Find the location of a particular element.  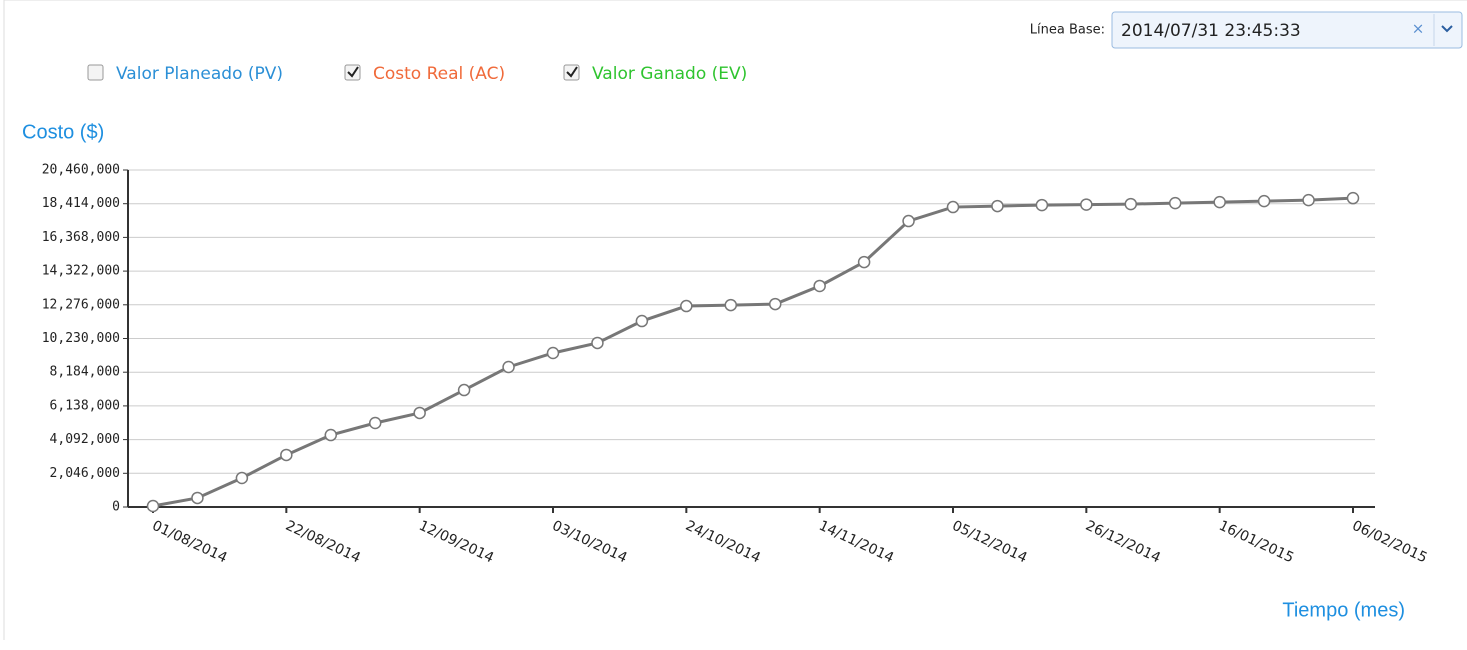

clear-button: × is located at coordinates (1418, 29).